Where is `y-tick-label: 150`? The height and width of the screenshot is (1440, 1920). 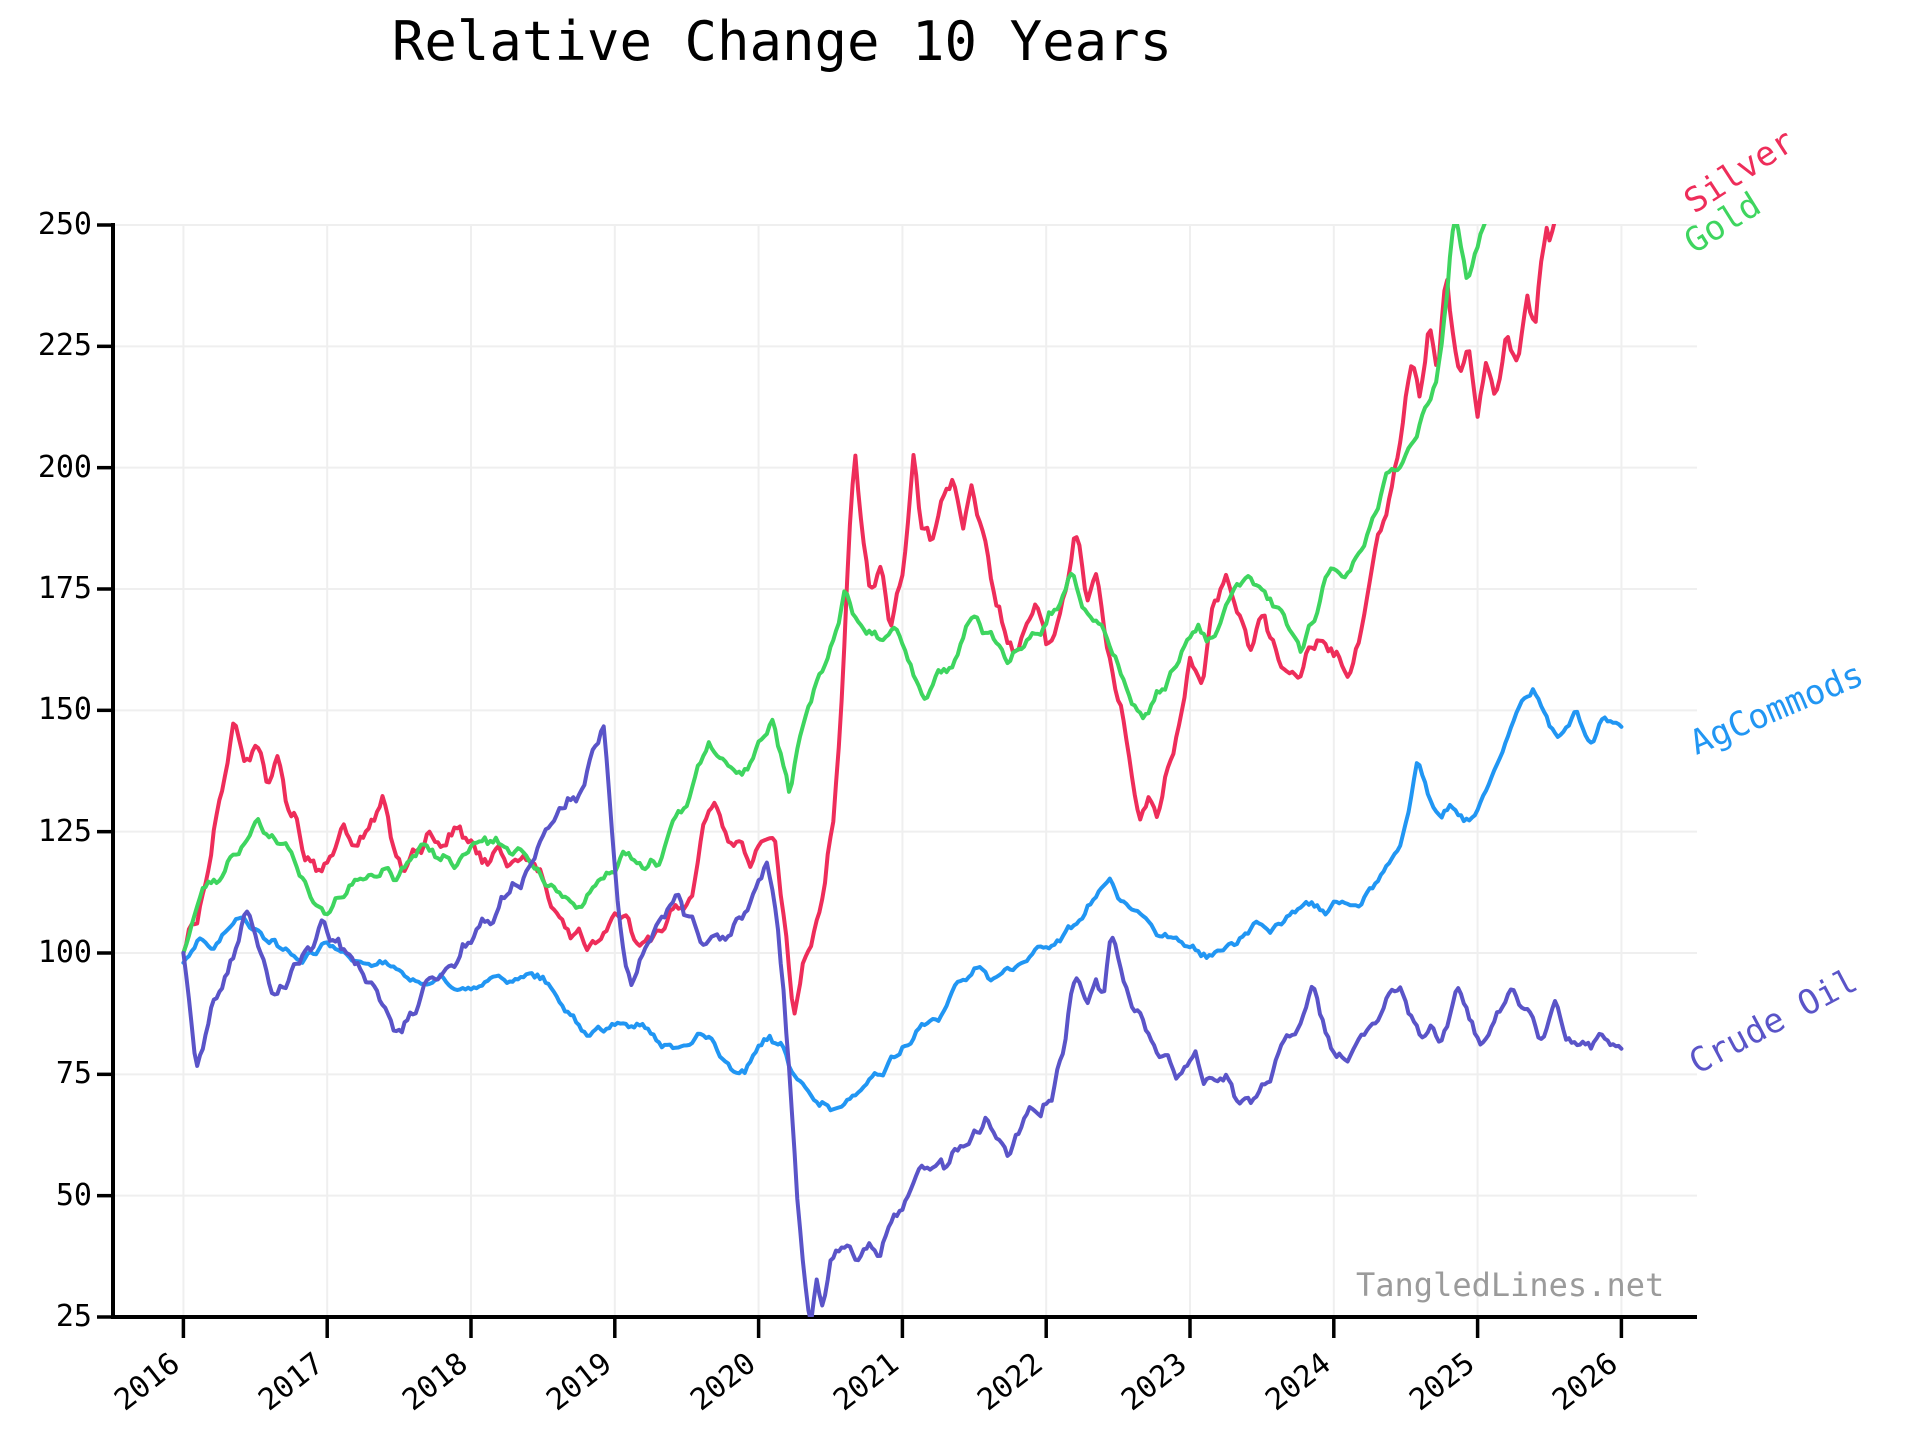
y-tick-label: 150 is located at coordinates (64, 710).